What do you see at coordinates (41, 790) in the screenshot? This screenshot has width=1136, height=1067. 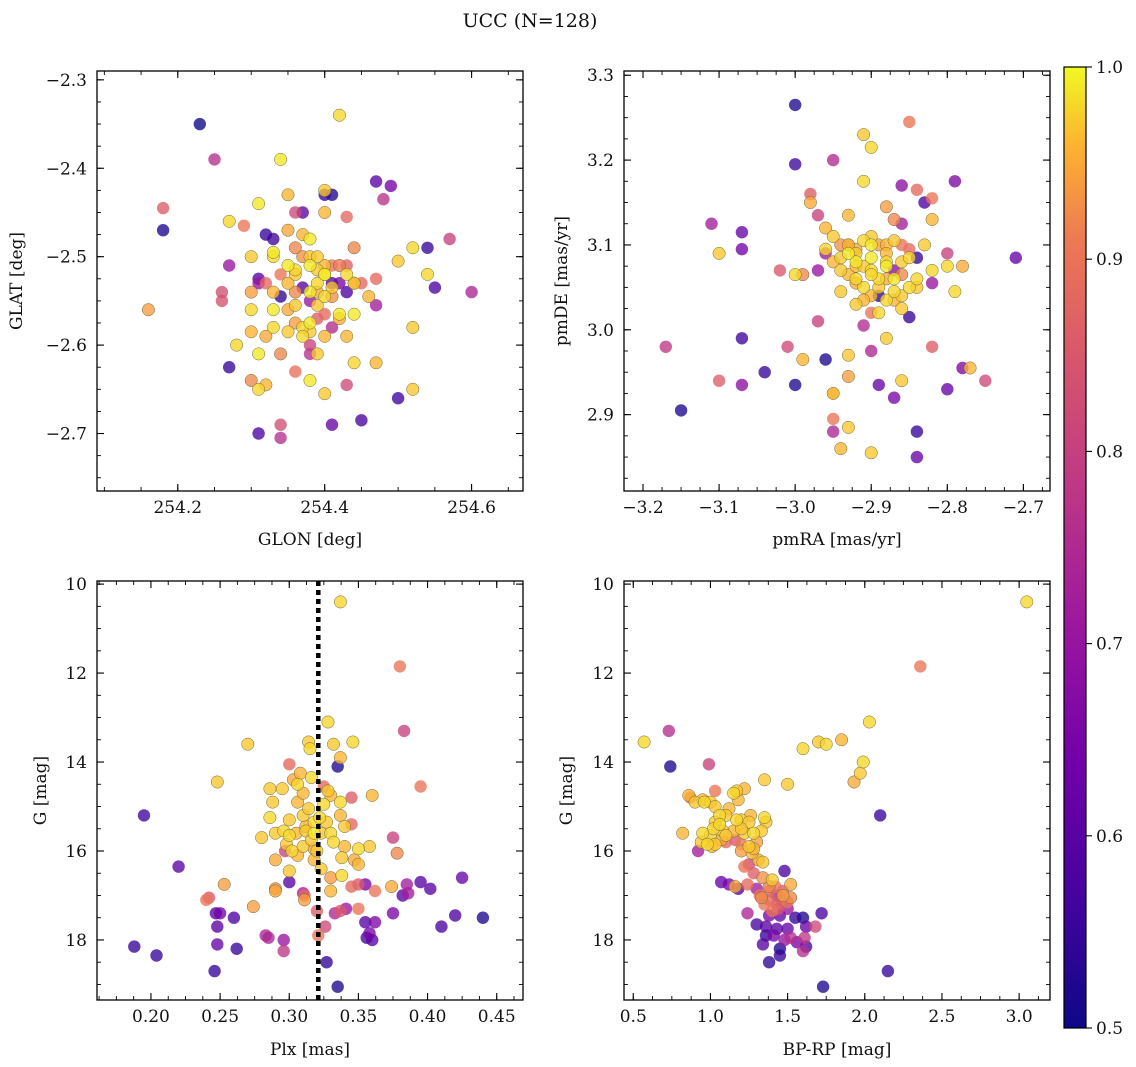 I see `y-axis-label: G [mag]` at bounding box center [41, 790].